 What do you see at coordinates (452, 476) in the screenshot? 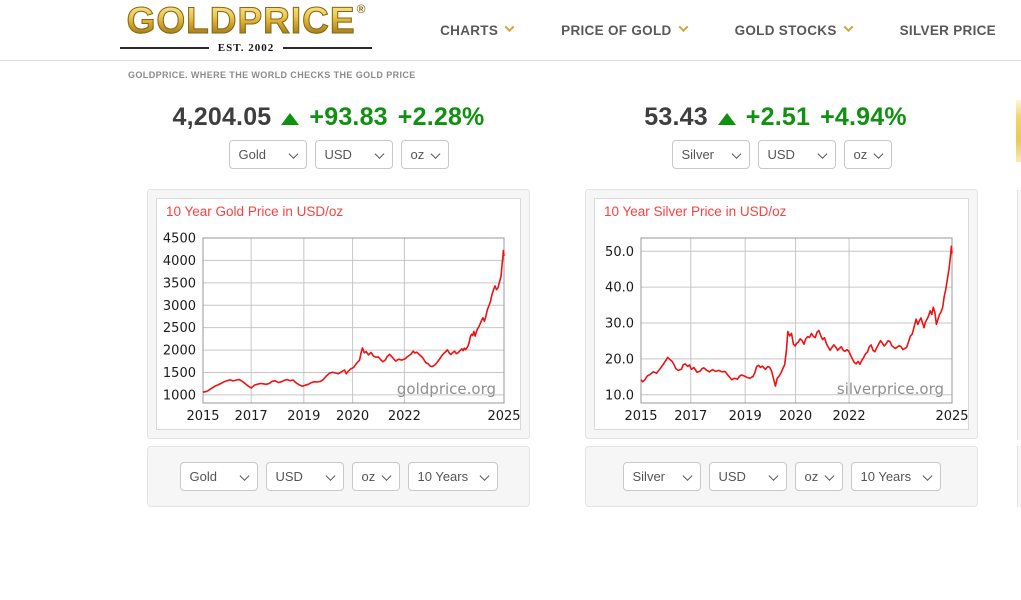
I see `gold-chart-period-select: 10 Years` at bounding box center [452, 476].